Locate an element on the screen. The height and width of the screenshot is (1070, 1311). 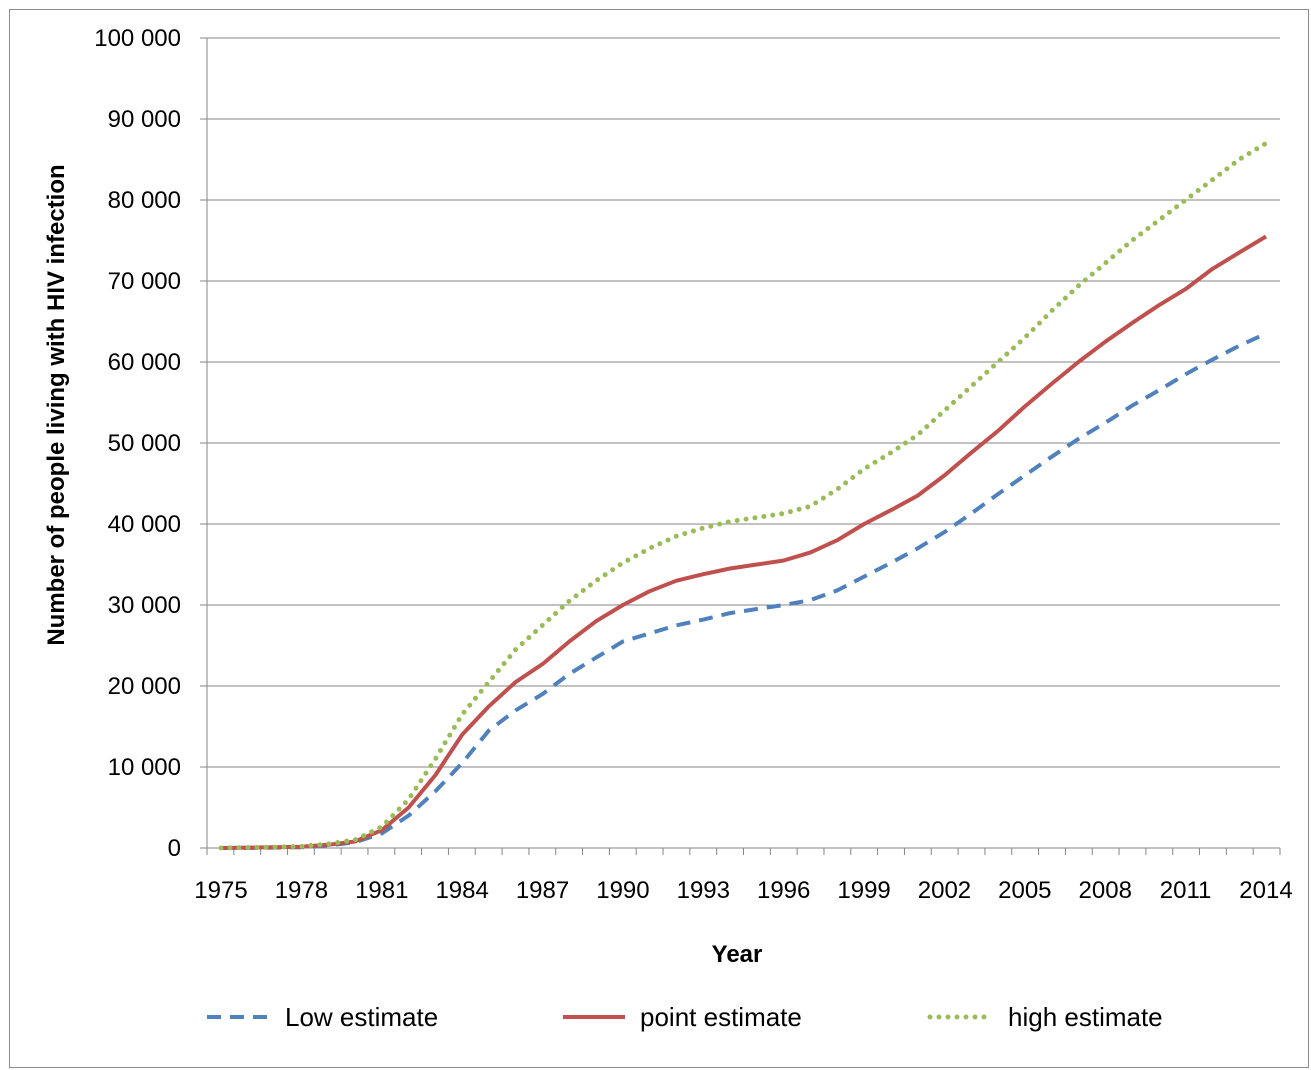
y-tick-label: 0 is located at coordinates (174, 848).